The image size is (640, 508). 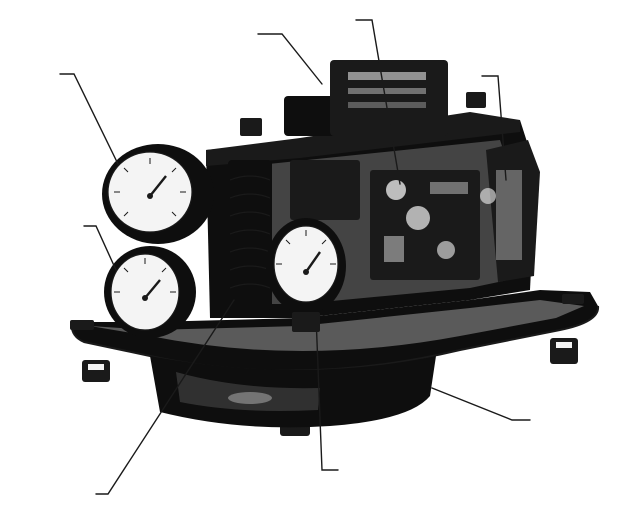 I want to click on bracket-bolt, so click(x=488, y=196).